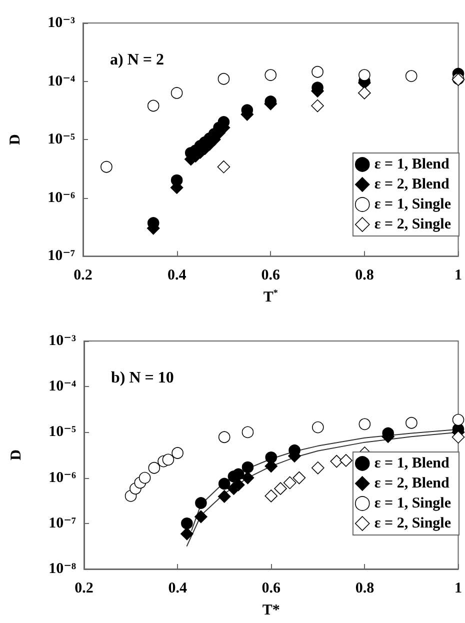 Image resolution: width=465 pixels, height=623 pixels. I want to click on y-tick-label: 10⁻⁸, so click(62, 569).